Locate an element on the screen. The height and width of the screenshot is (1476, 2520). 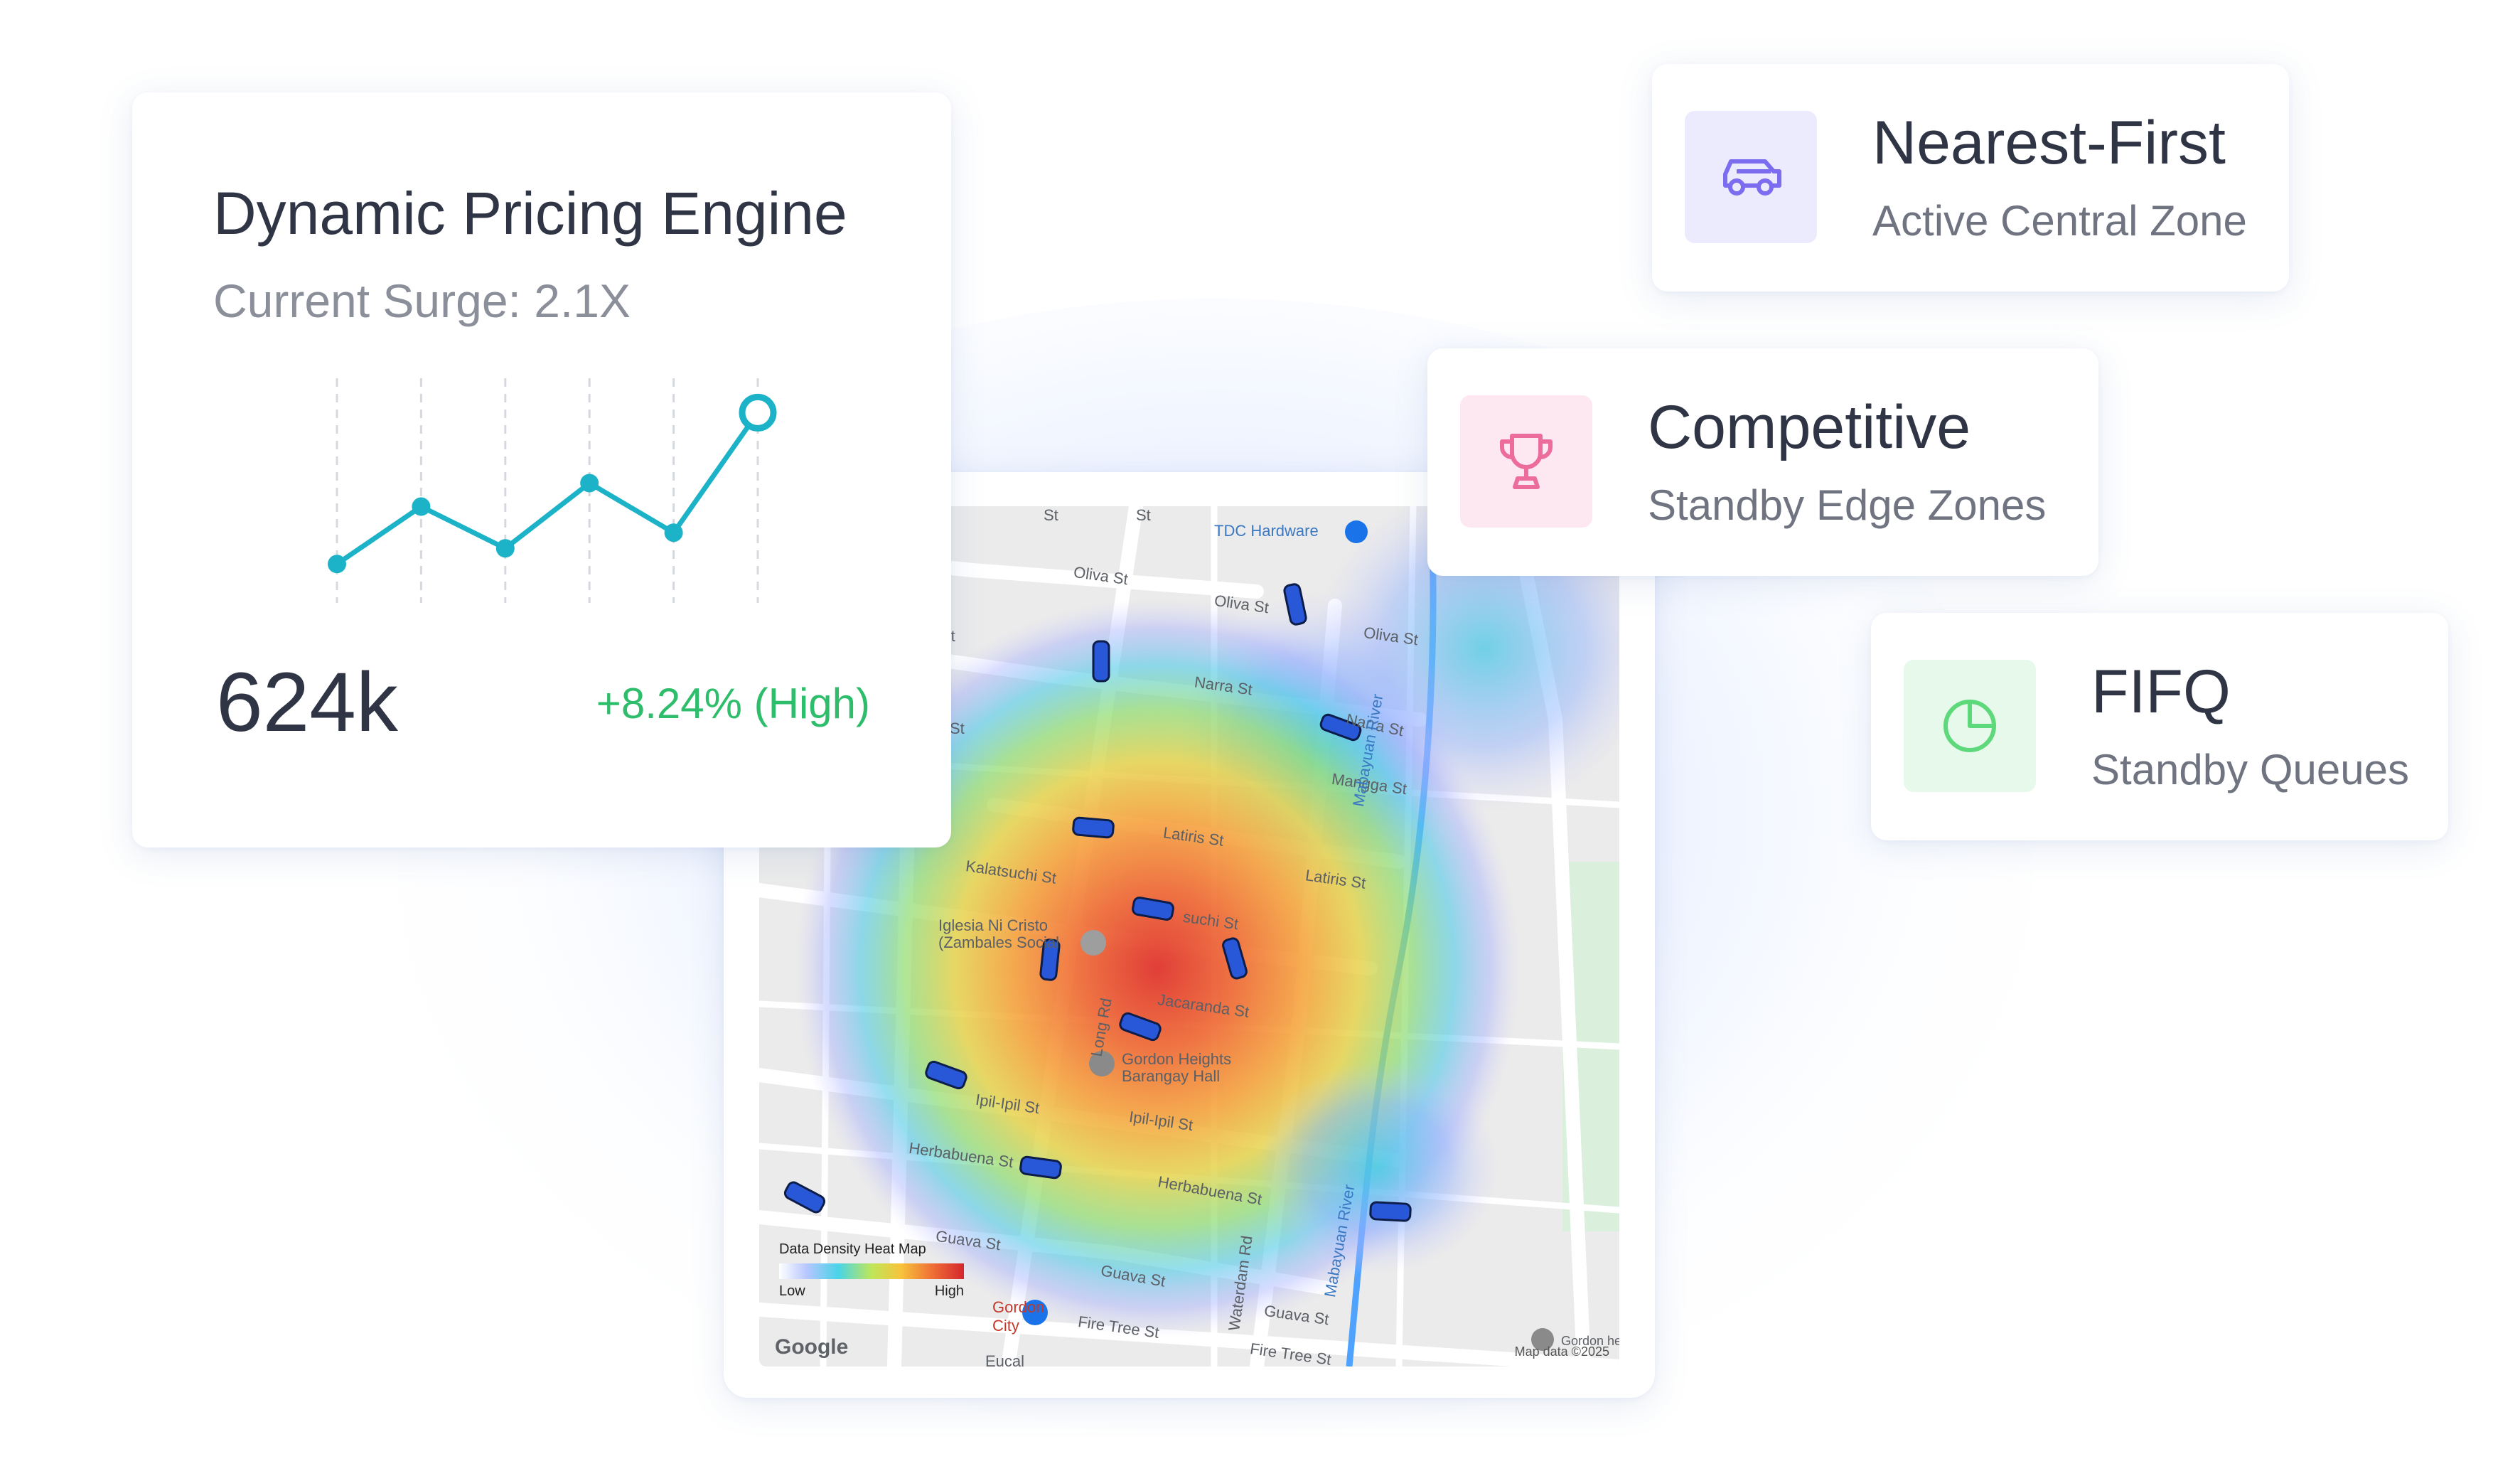
map-data-attribution: Map data ©2025 is located at coordinates (1562, 1352).